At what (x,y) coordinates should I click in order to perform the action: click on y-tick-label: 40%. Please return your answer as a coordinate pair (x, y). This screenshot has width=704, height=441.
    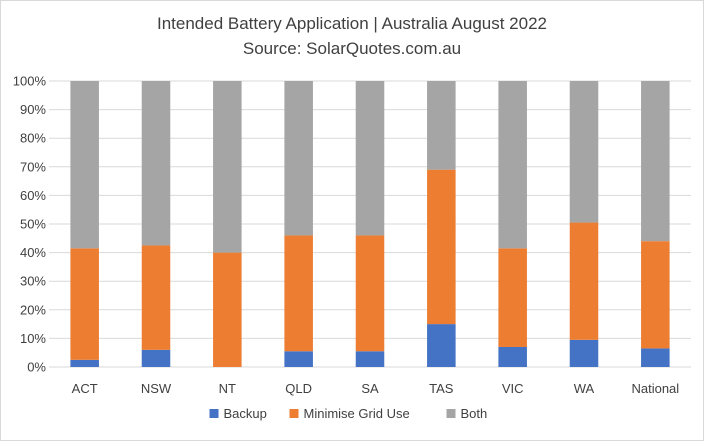
    Looking at the image, I should click on (33, 252).